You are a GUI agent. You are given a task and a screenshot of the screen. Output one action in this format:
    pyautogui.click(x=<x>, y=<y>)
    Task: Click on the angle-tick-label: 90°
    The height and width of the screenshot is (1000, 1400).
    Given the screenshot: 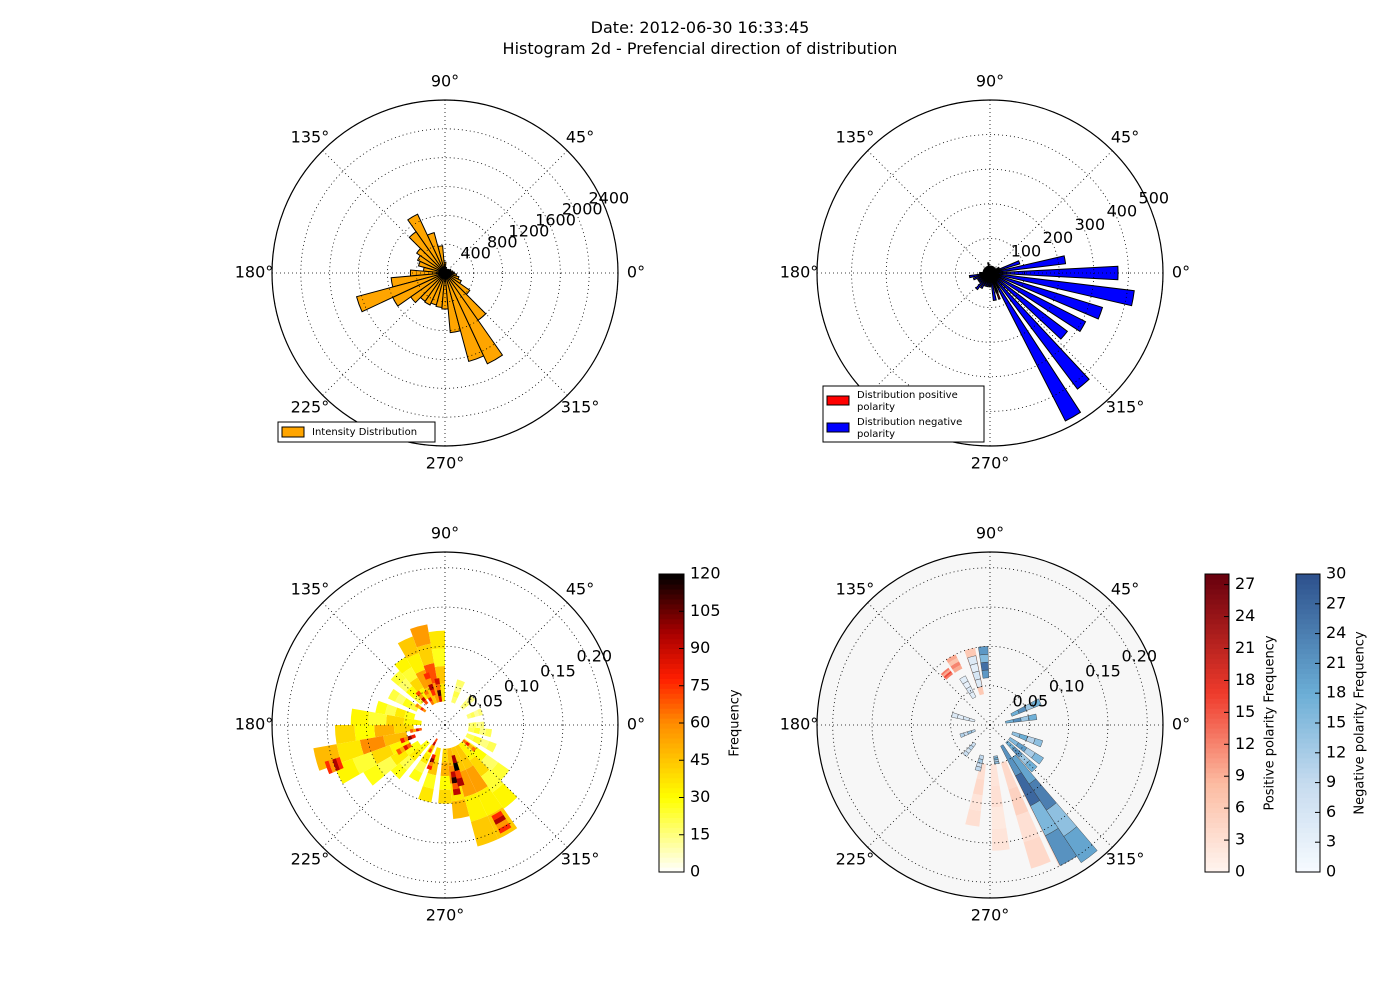 What is the action you would take?
    pyautogui.click(x=990, y=81)
    